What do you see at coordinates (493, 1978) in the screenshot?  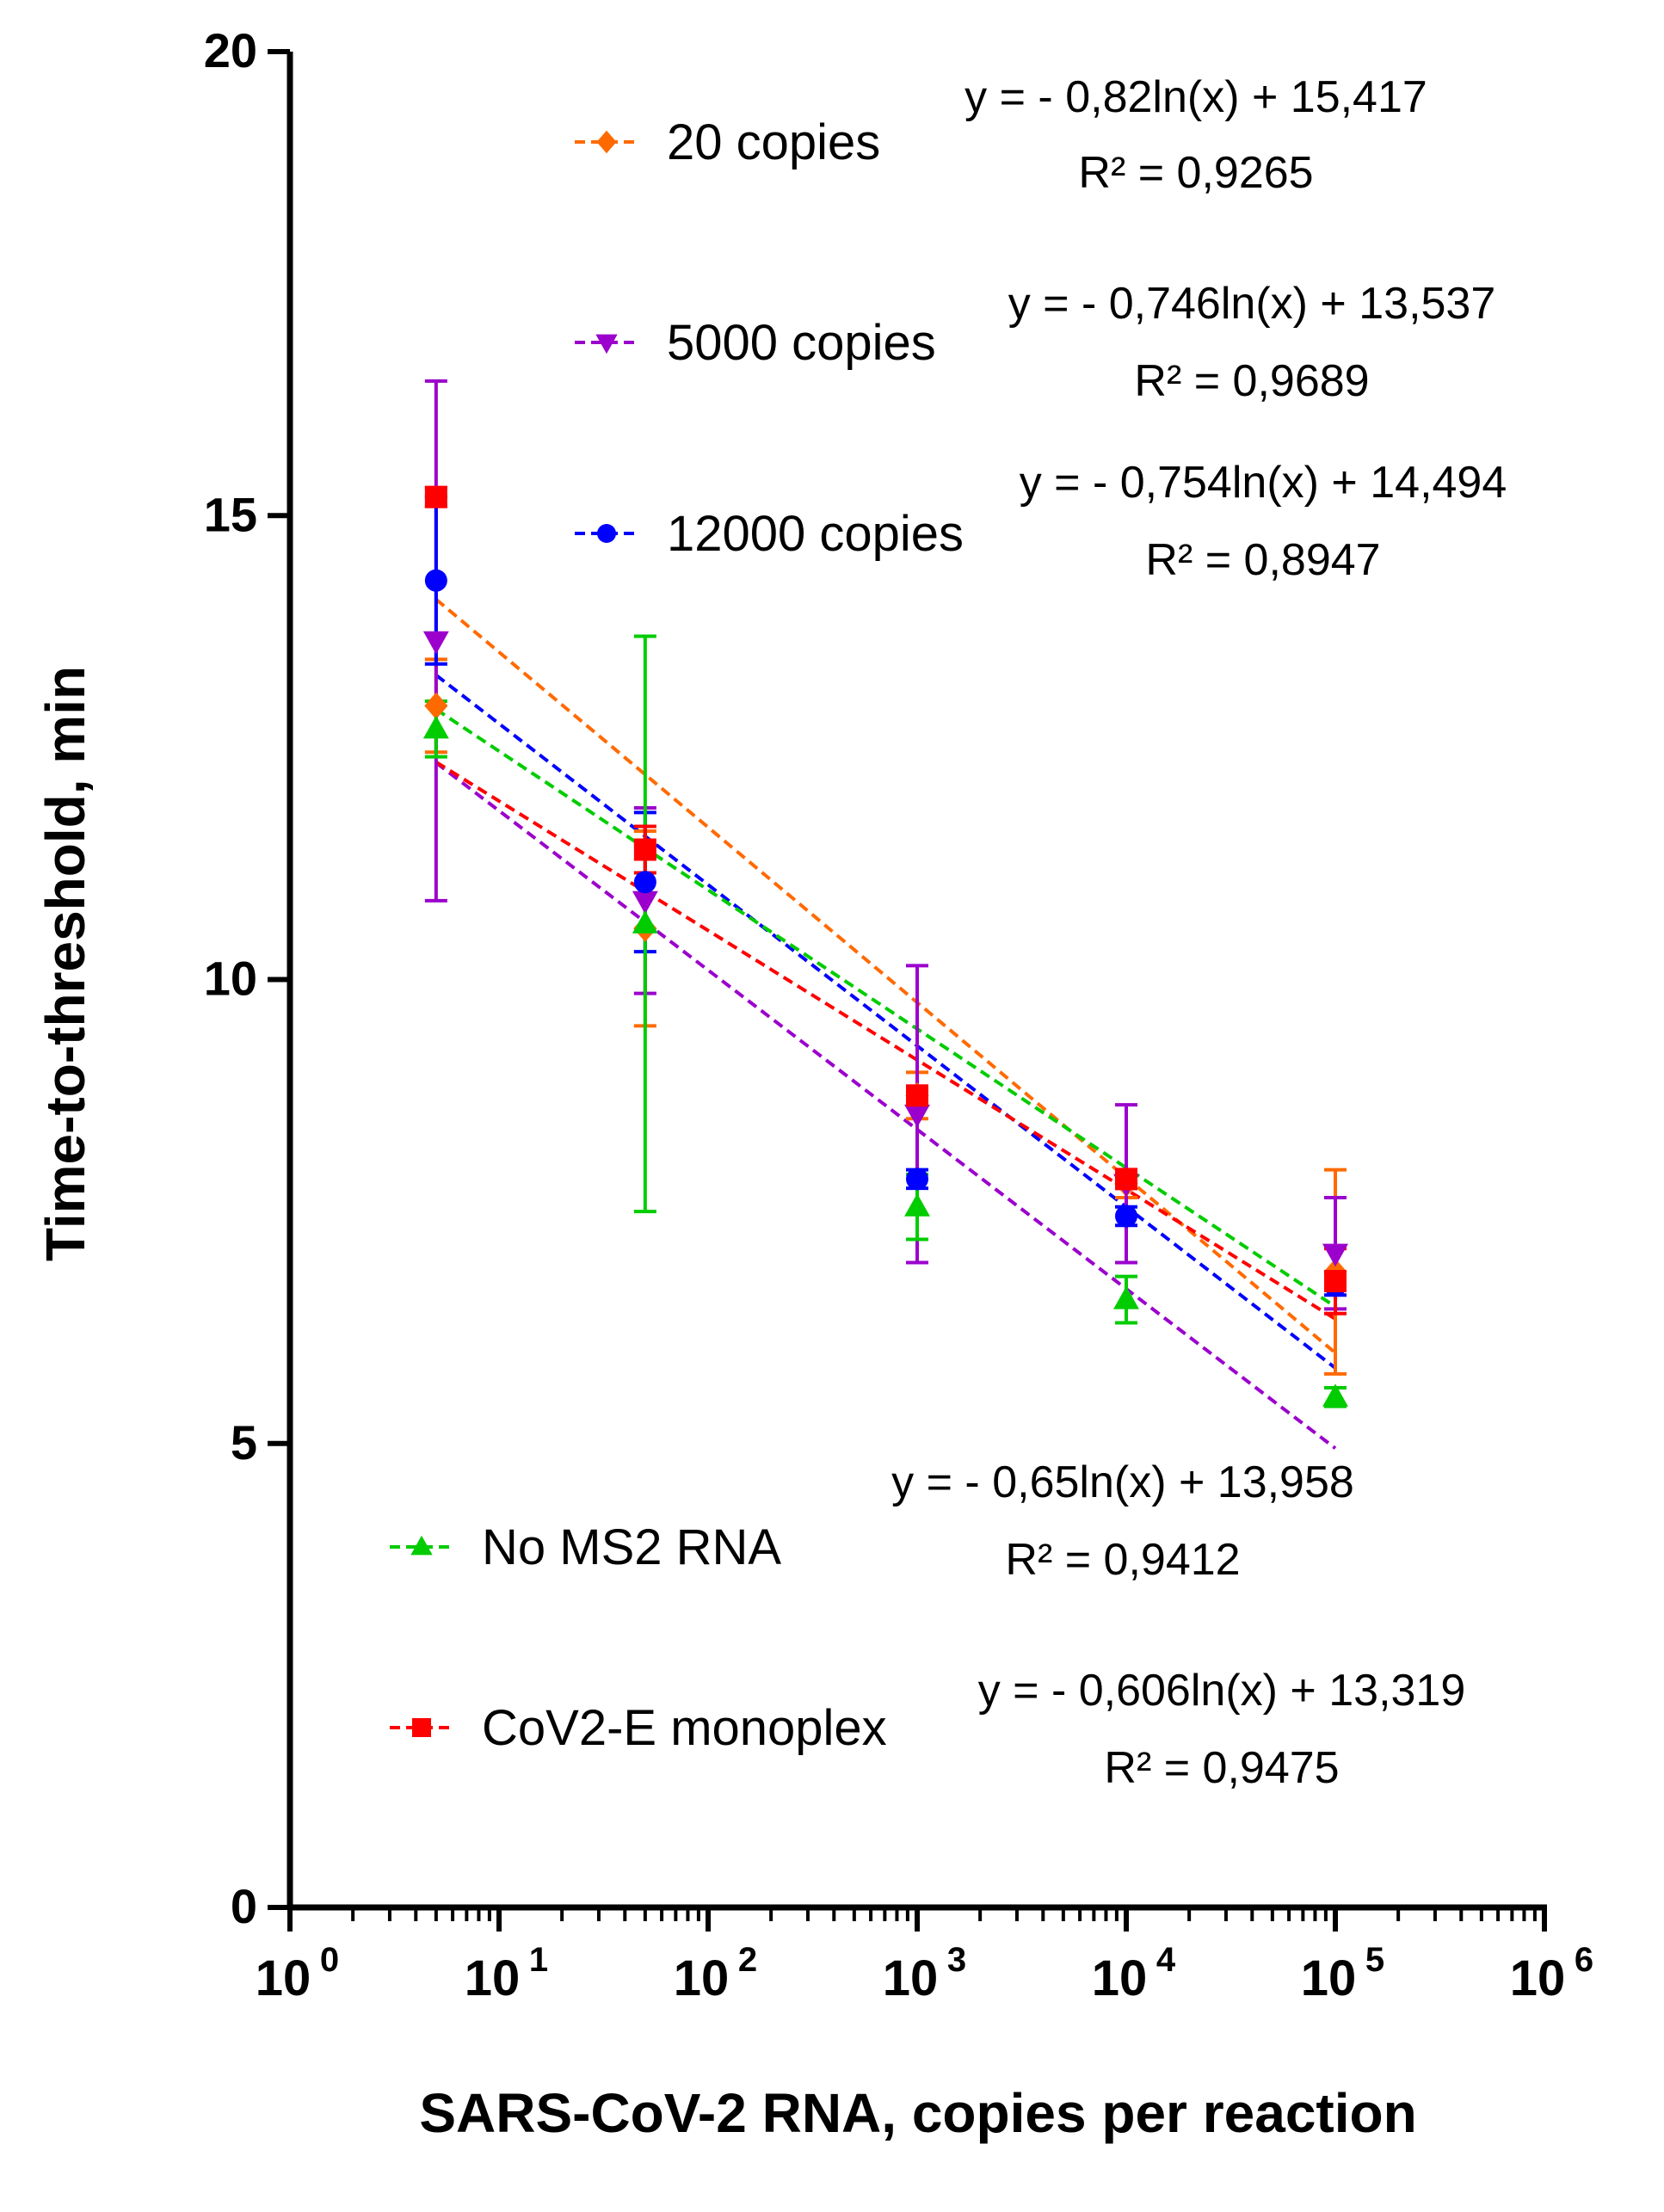 I see `x-tick-label-1: 10` at bounding box center [493, 1978].